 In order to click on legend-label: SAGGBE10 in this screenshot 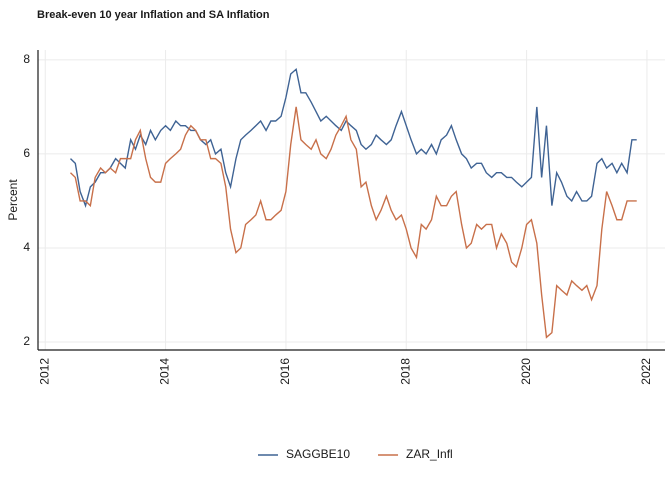, I will do `click(318, 454)`.